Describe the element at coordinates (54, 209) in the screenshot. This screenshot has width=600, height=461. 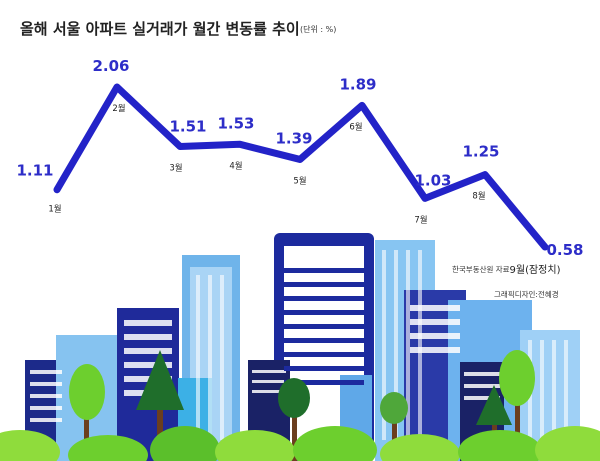
I see `month-label: 1월` at that location.